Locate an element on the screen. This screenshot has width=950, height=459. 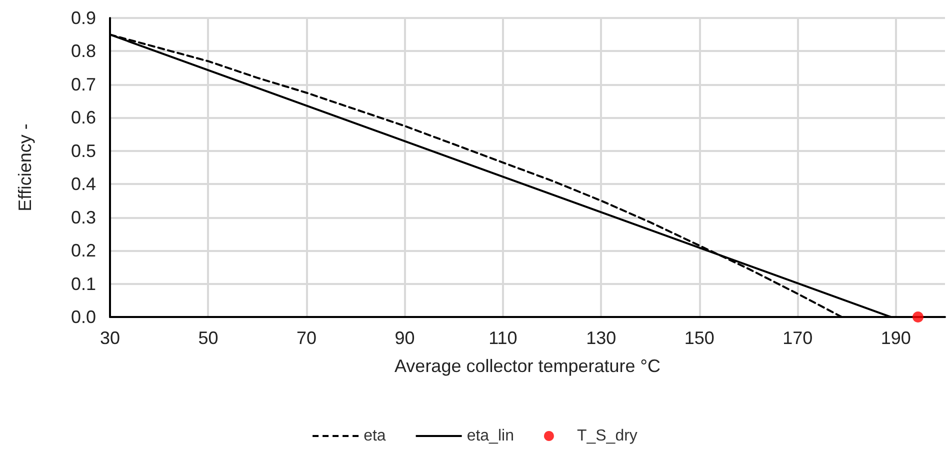
x-tick-label: 50 is located at coordinates (208, 338).